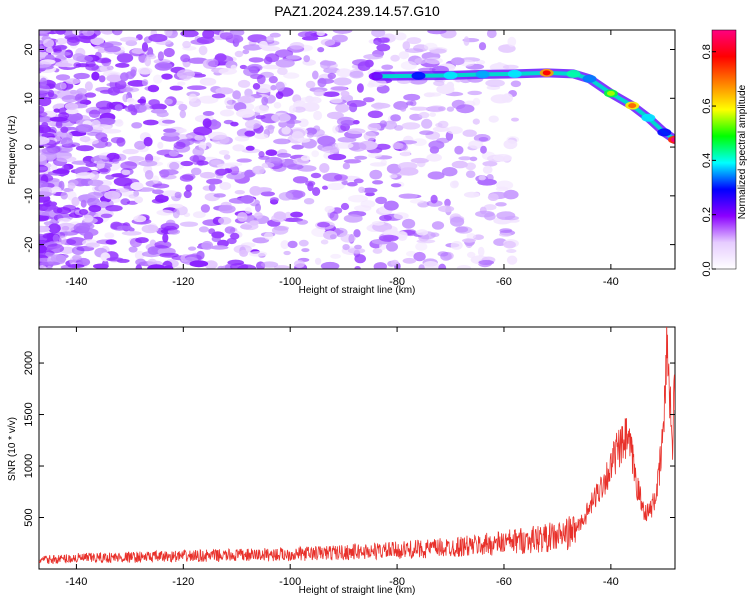 The height and width of the screenshot is (600, 750). What do you see at coordinates (29, 466) in the screenshot?
I see `y-tick-label: 1000` at bounding box center [29, 466].